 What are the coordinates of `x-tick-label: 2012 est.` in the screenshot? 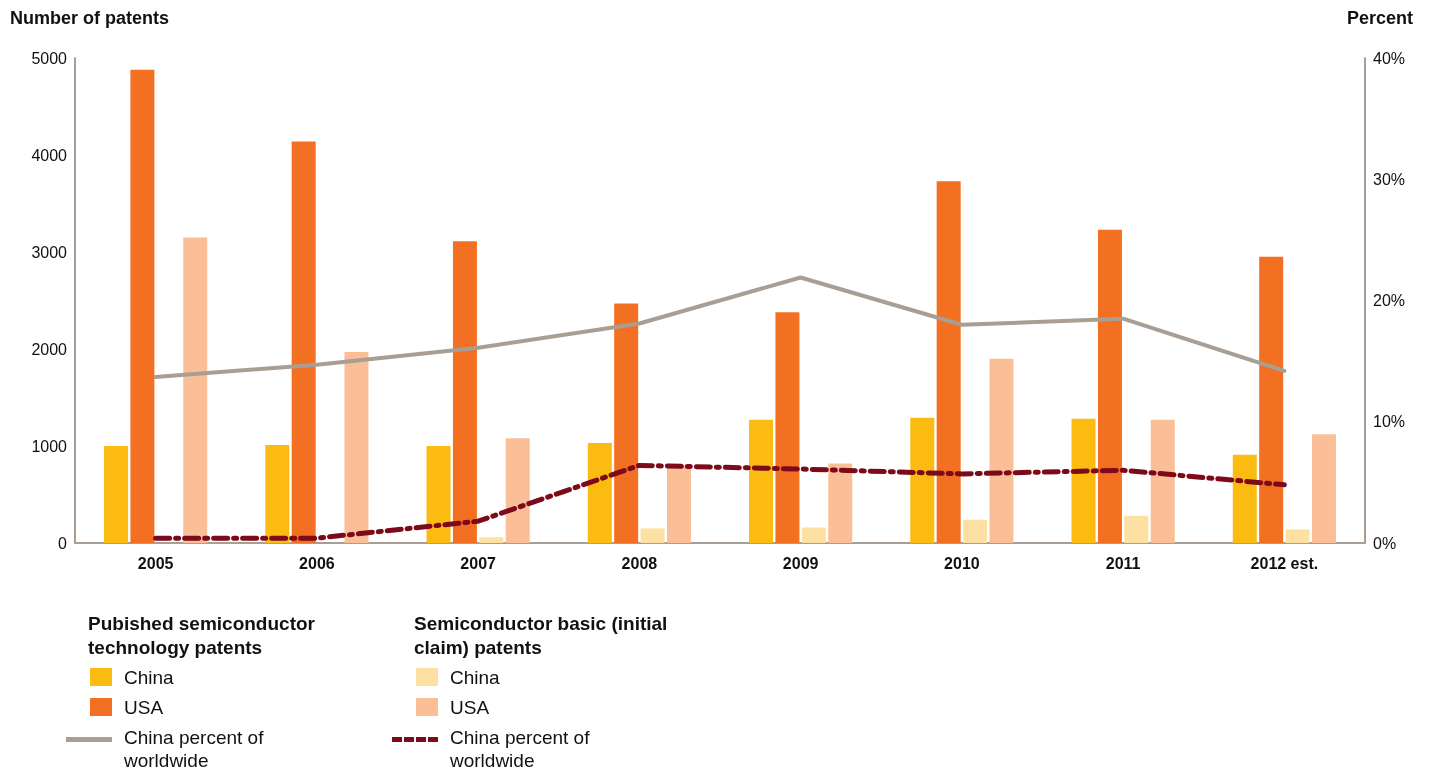 It's located at (1284, 563).